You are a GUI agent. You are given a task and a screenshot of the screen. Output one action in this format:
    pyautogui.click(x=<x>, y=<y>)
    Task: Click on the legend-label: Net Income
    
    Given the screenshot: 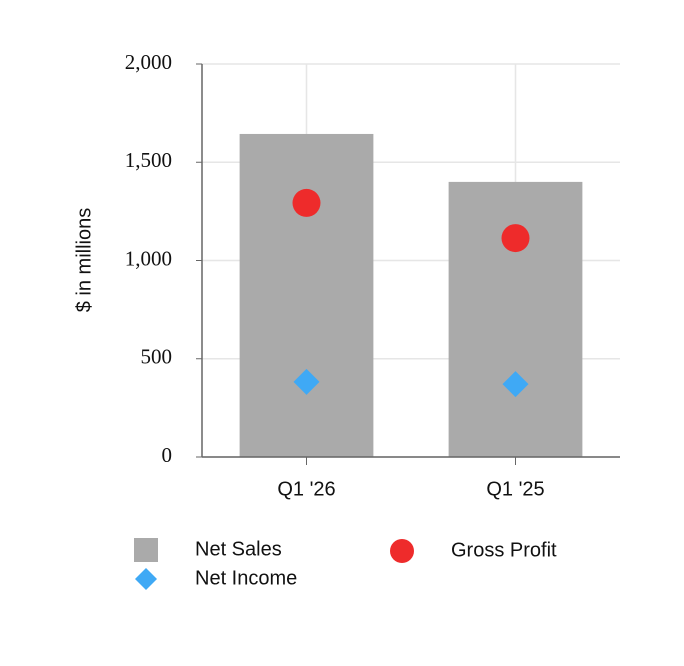 What is the action you would take?
    pyautogui.click(x=246, y=578)
    